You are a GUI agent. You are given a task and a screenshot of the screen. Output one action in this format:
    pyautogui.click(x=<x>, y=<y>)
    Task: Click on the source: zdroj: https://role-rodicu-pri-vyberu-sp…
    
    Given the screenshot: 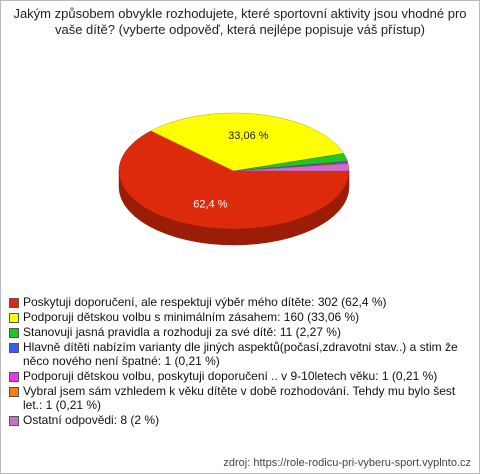 What is the action you would take?
    pyautogui.click(x=347, y=463)
    